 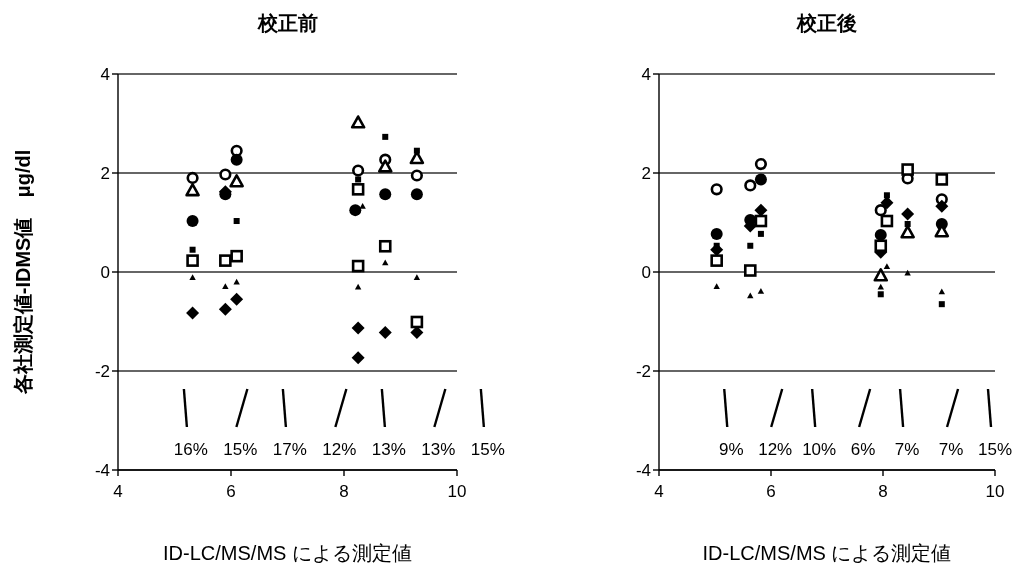 What do you see at coordinates (289, 449) in the screenshot?
I see `annotation: 17%` at bounding box center [289, 449].